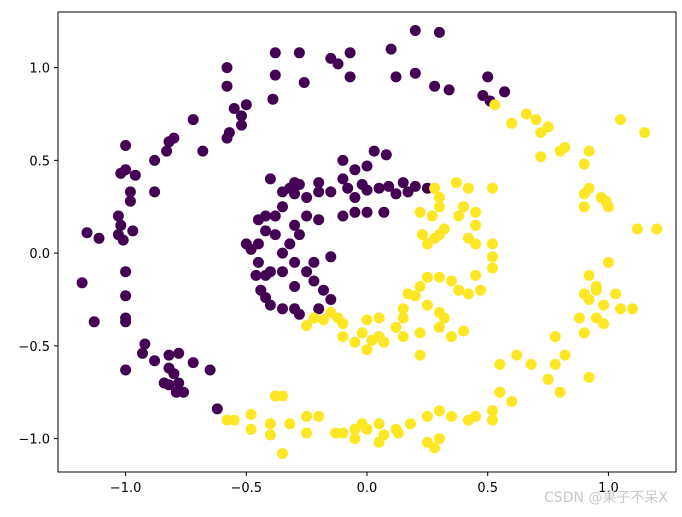  I want to click on x-tick-label: 0.0, so click(367, 488).